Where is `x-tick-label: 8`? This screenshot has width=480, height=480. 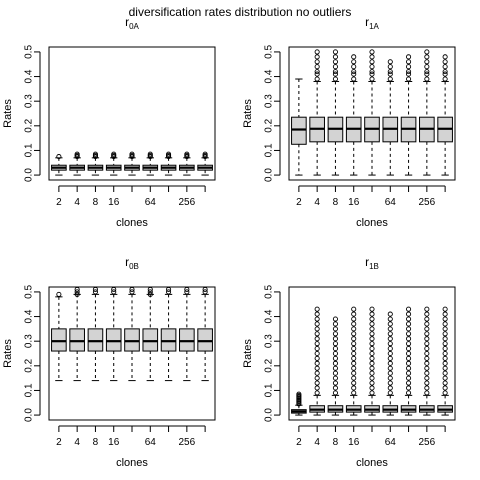 x-tick-label: 8 is located at coordinates (96, 442).